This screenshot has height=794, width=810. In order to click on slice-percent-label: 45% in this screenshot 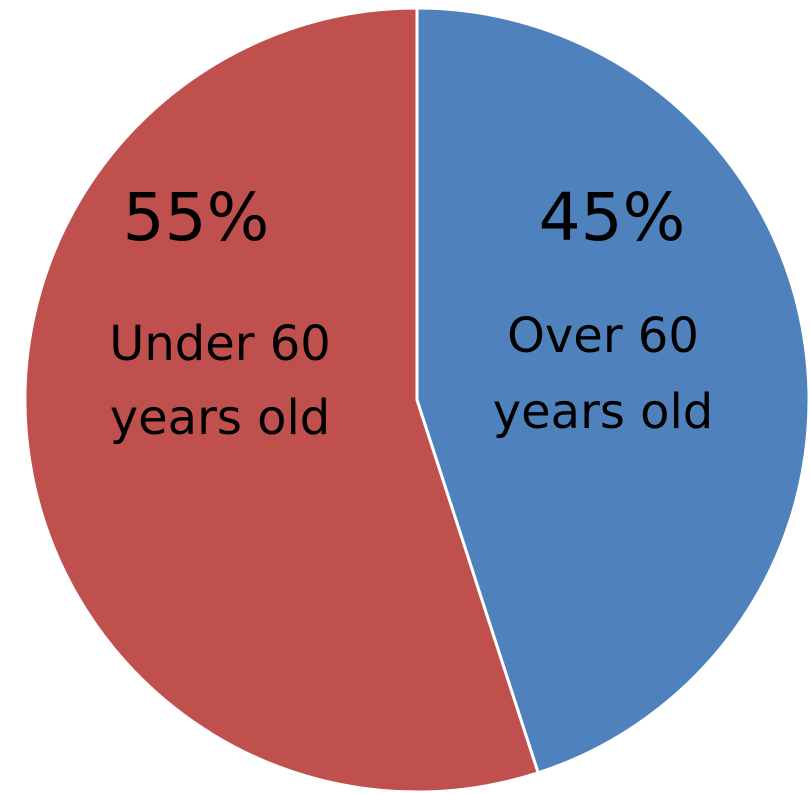, I will do `click(612, 217)`.